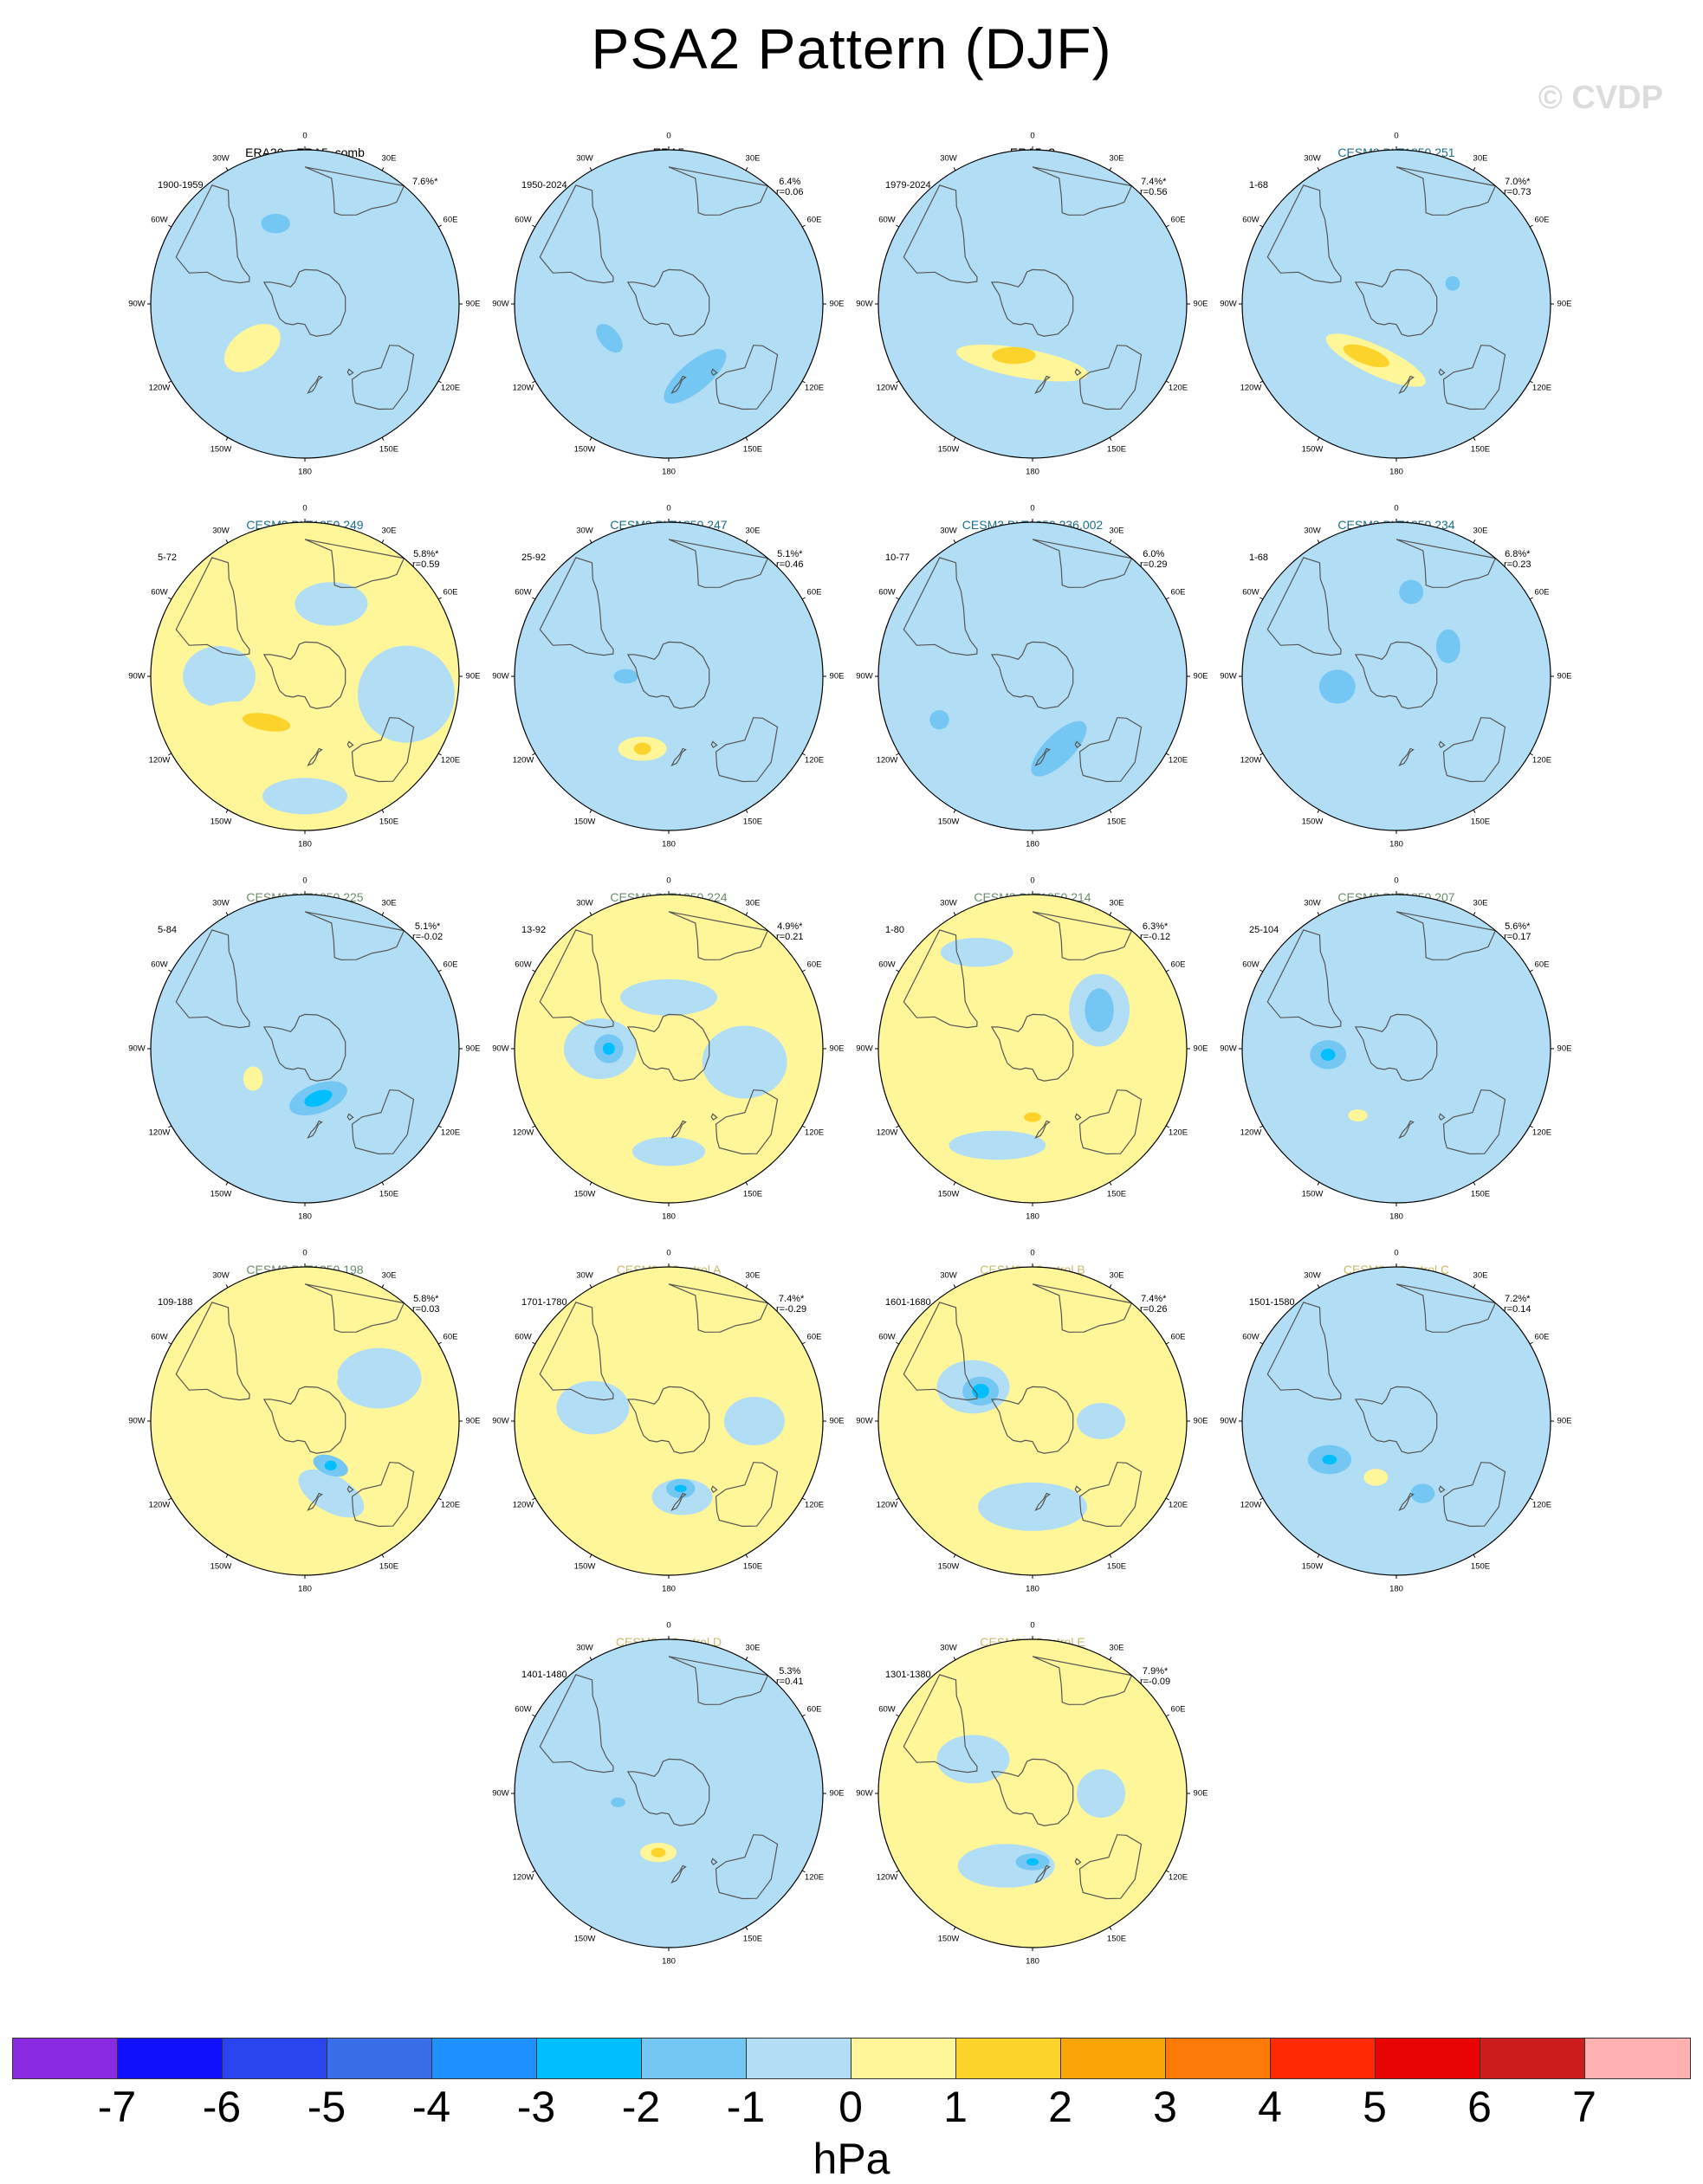 This screenshot has height=2184, width=1703. Describe the element at coordinates (584, 1939) in the screenshot. I see `lon-label: 150W` at that location.